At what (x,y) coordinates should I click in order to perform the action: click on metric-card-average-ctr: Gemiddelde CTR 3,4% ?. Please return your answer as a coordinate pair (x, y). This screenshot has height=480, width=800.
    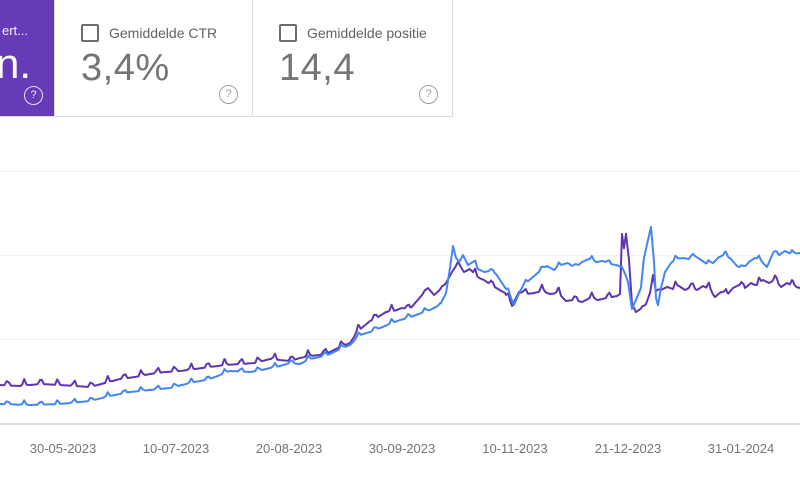
    Looking at the image, I should click on (154, 58).